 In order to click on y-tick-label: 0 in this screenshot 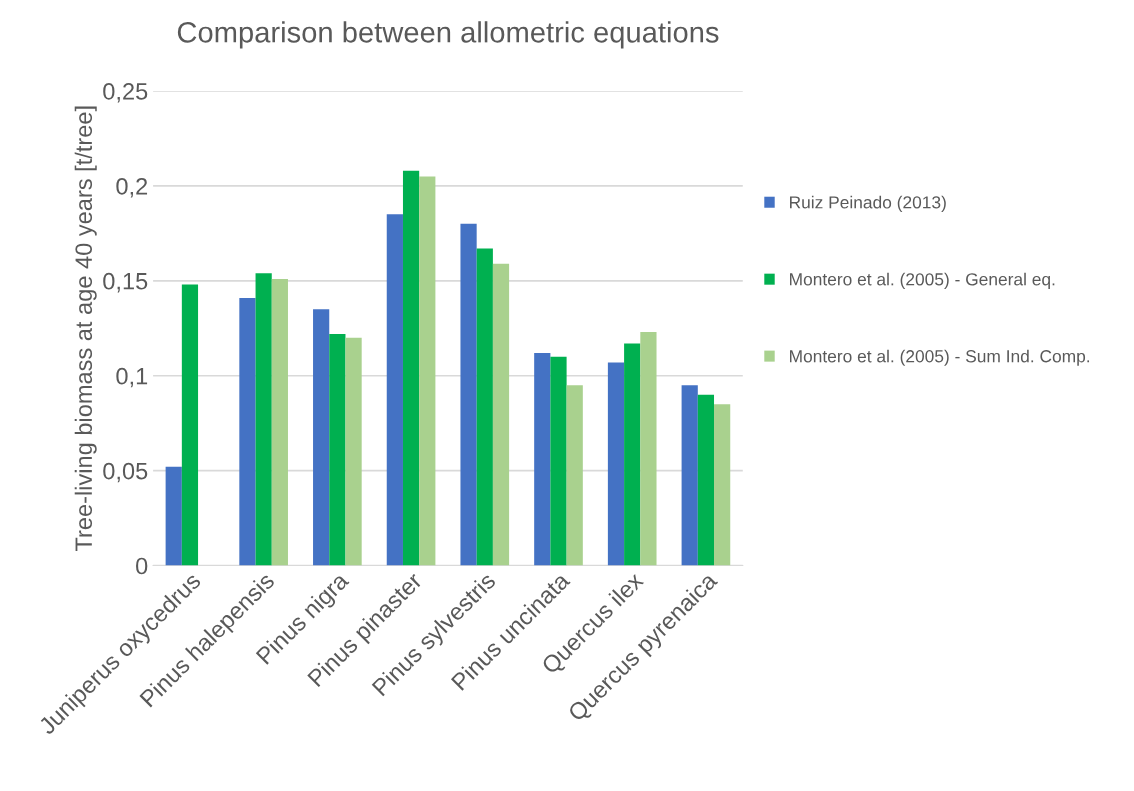, I will do `click(142, 566)`.